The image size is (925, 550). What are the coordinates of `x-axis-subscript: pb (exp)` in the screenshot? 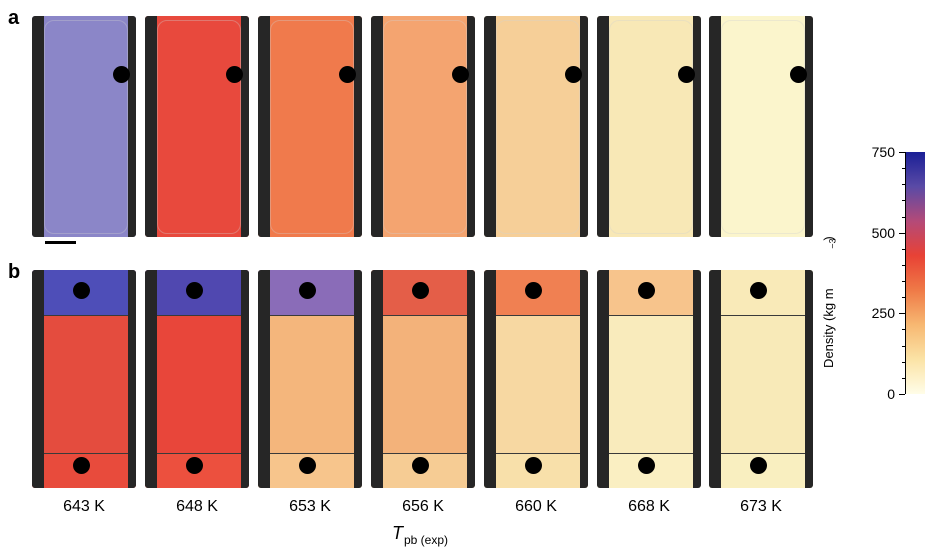 It's located at (426, 540).